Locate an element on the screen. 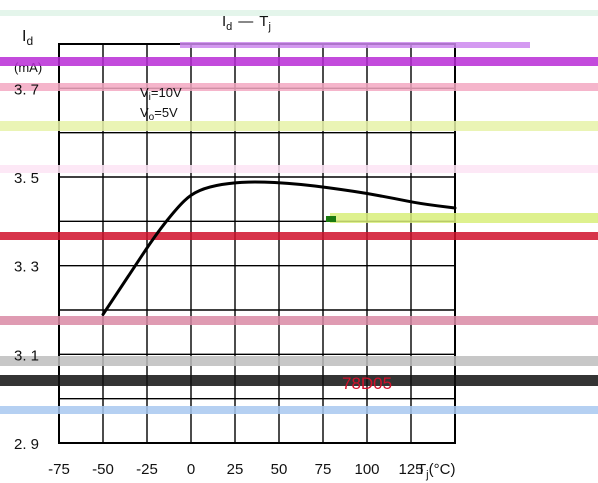  y-tick-label: 3. 1 is located at coordinates (26, 355).